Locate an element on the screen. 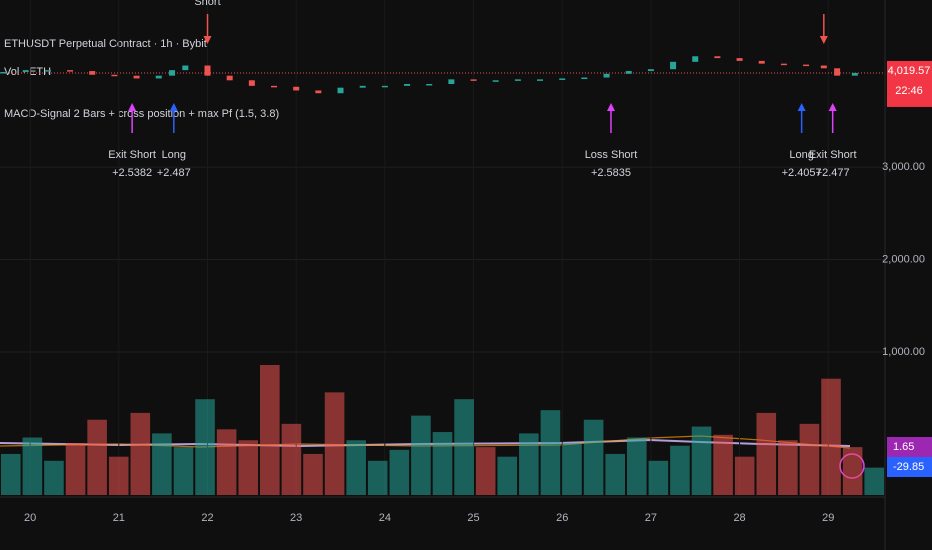 The image size is (932, 550). x-tick-label: 24 is located at coordinates (385, 518).